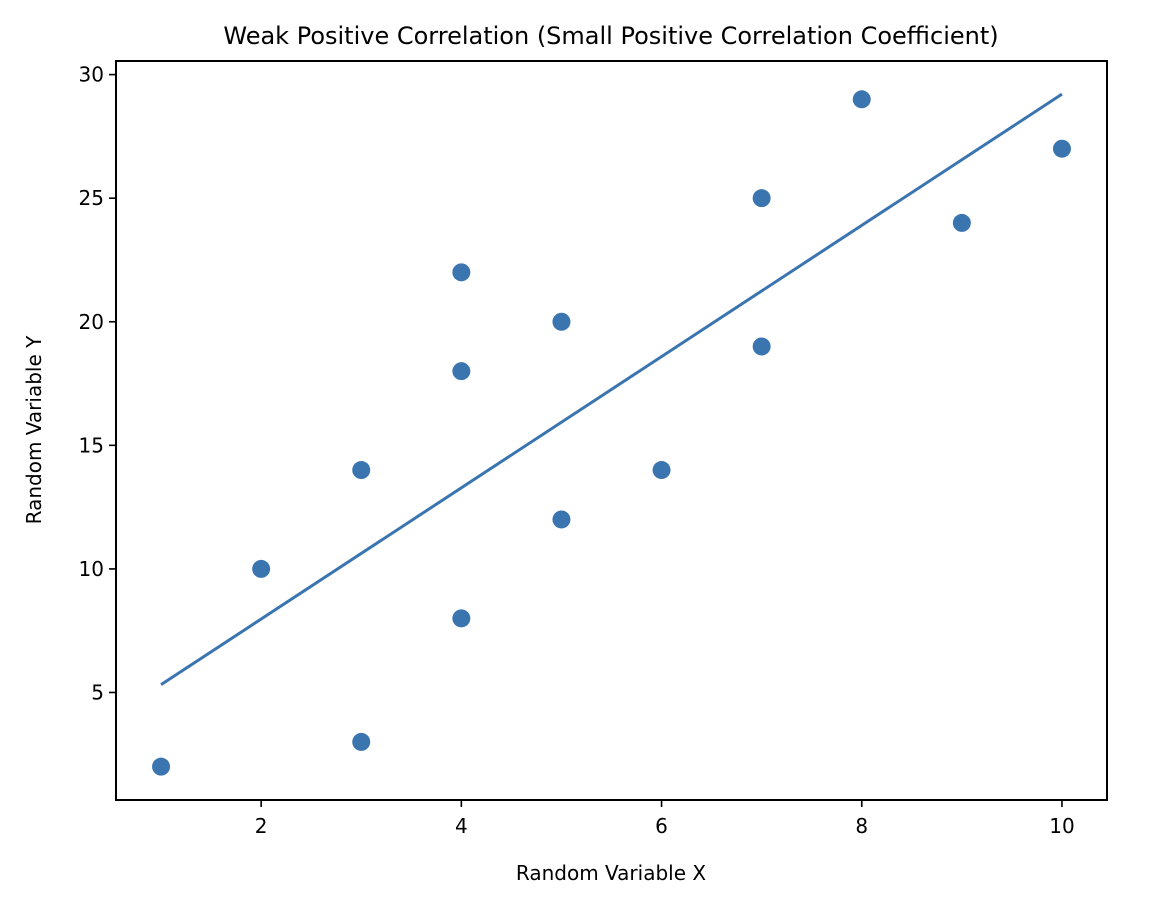 The height and width of the screenshot is (898, 1164). I want to click on y-tick-label: 15, so click(91, 445).